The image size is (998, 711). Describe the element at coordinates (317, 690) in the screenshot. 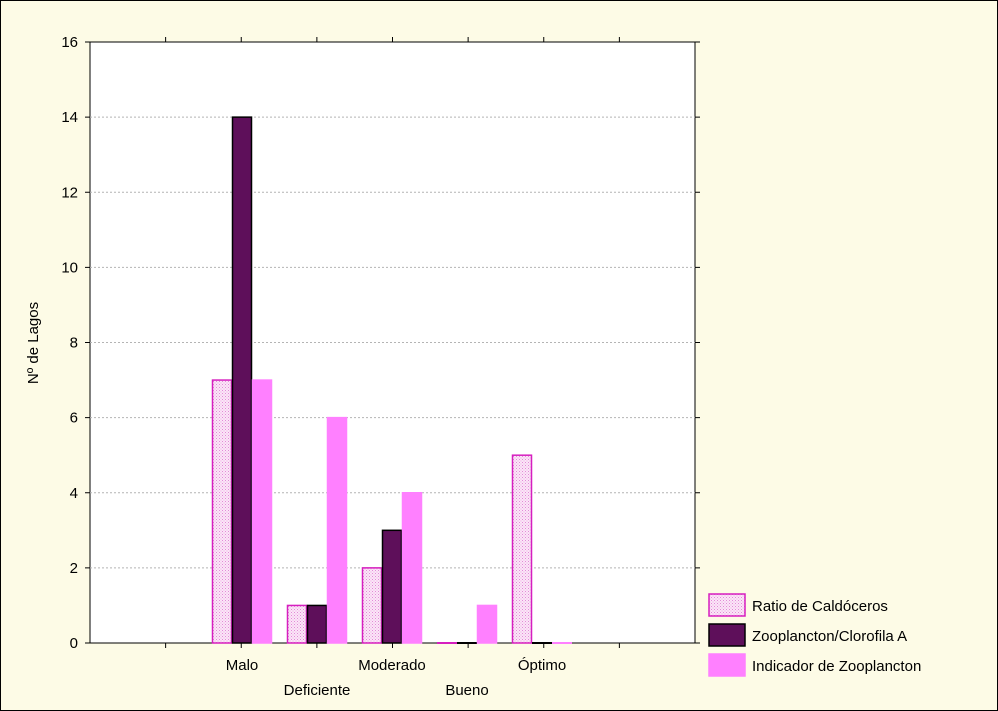

I see `x-tick-label: Deficiente` at that location.